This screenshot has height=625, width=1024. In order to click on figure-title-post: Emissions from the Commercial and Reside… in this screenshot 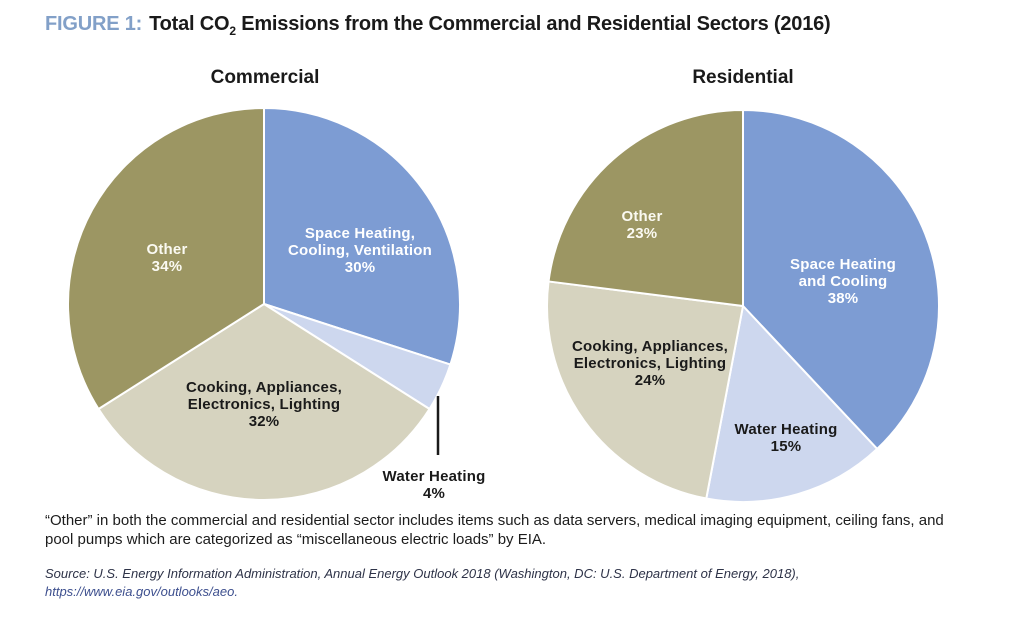, I will do `click(533, 24)`.